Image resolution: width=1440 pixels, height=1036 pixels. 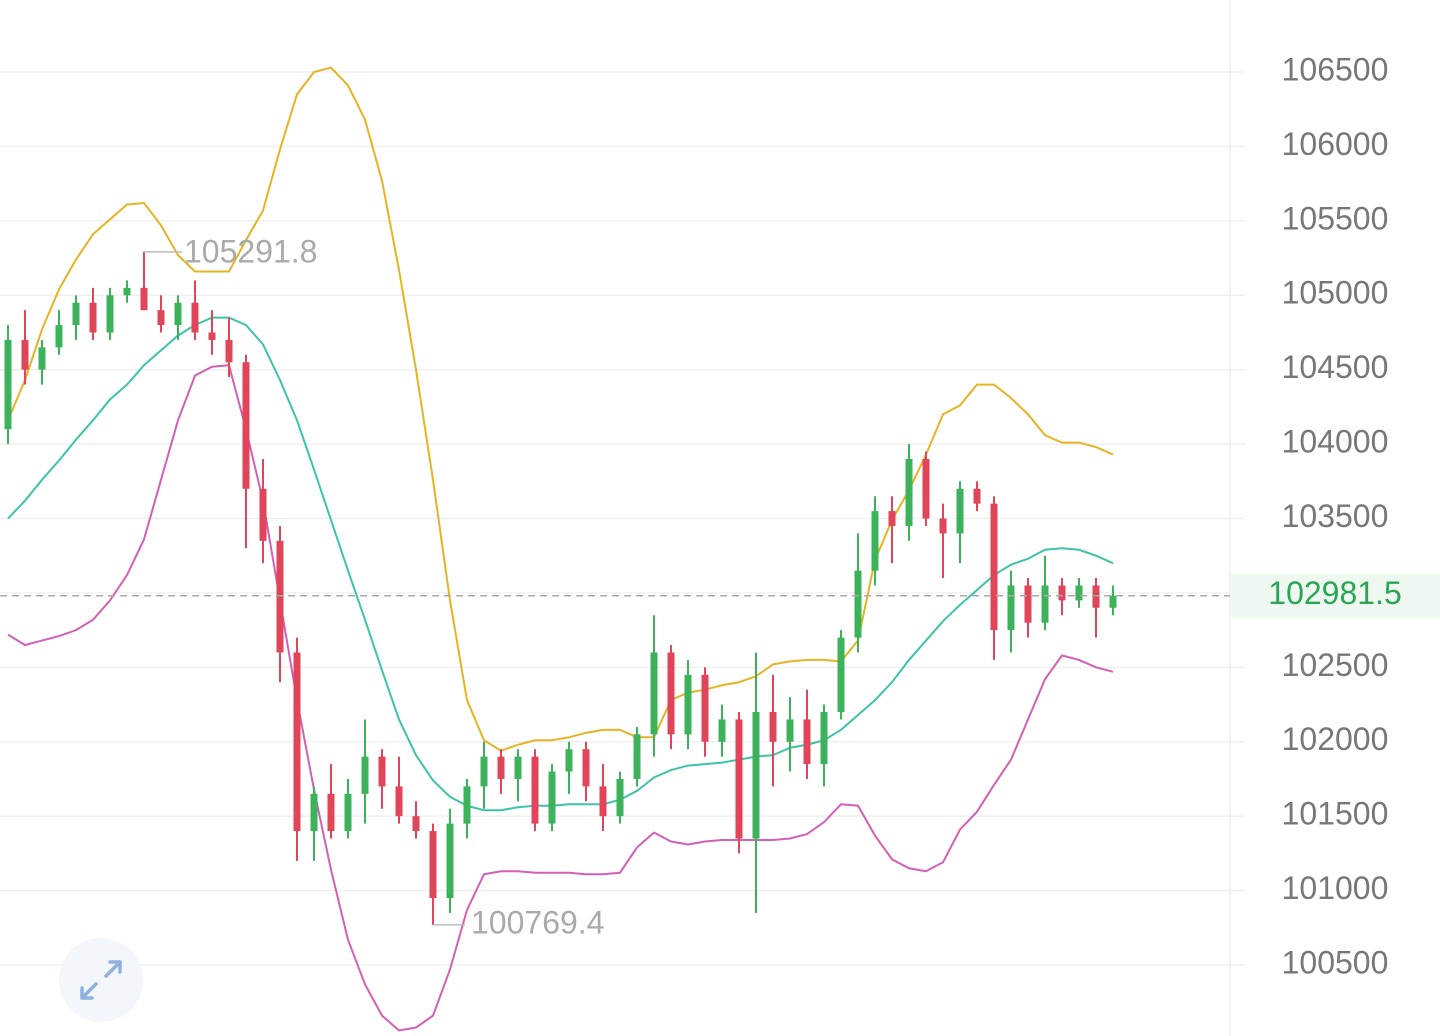 What do you see at coordinates (537, 922) in the screenshot?
I see `low-annotation: 100769.4` at bounding box center [537, 922].